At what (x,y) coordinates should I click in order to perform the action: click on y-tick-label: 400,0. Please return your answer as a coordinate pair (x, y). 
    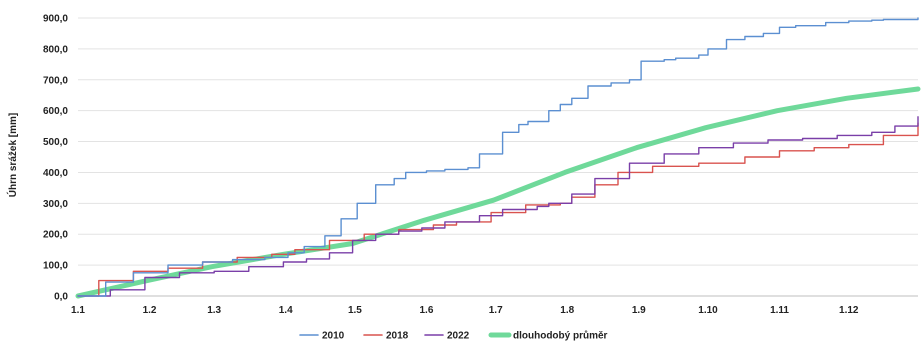
    Looking at the image, I should click on (55, 173).